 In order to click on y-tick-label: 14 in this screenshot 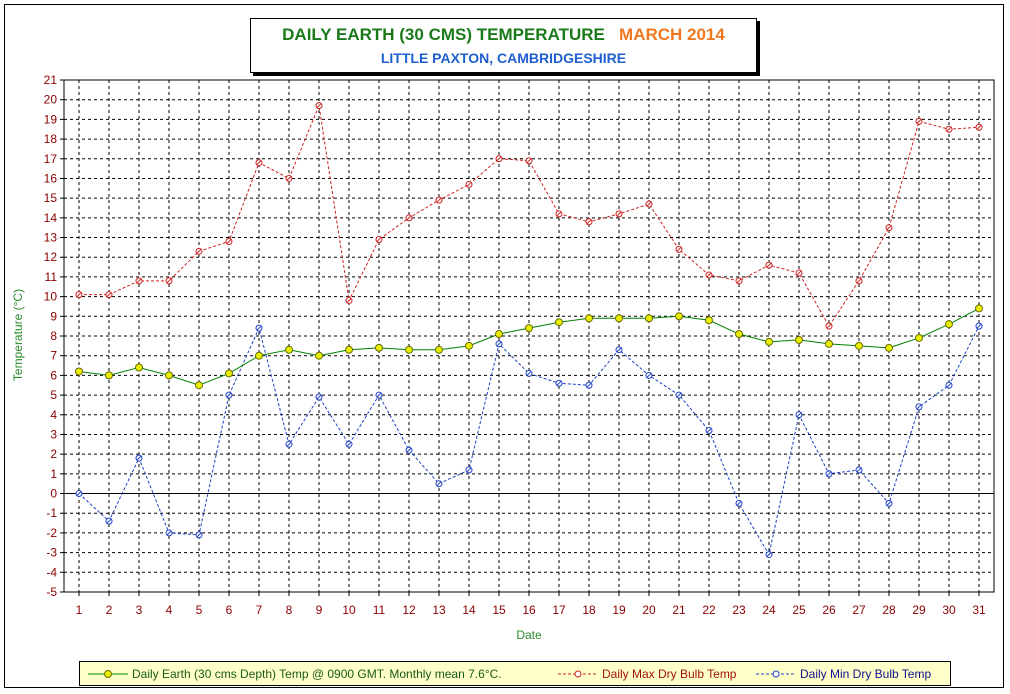, I will do `click(51, 218)`.